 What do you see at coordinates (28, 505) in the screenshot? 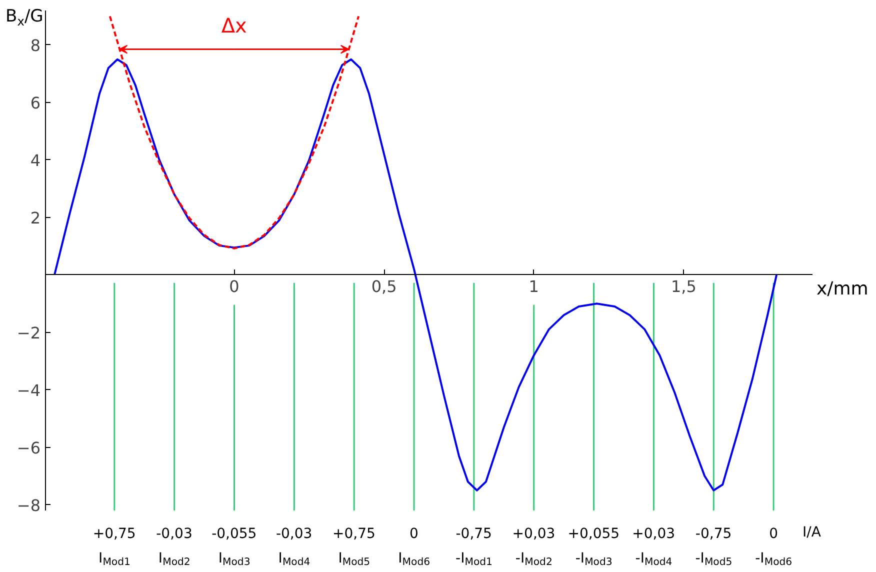
I see `y-tick-label: −8` at bounding box center [28, 505].